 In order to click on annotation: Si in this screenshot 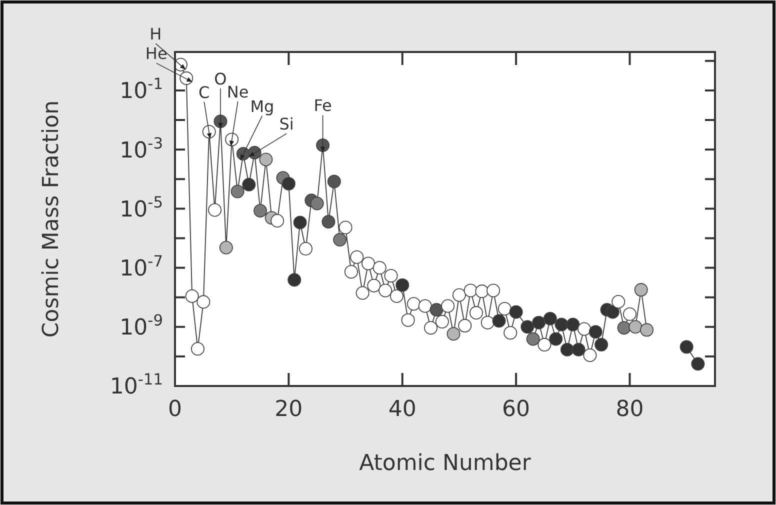, I will do `click(286, 124)`.